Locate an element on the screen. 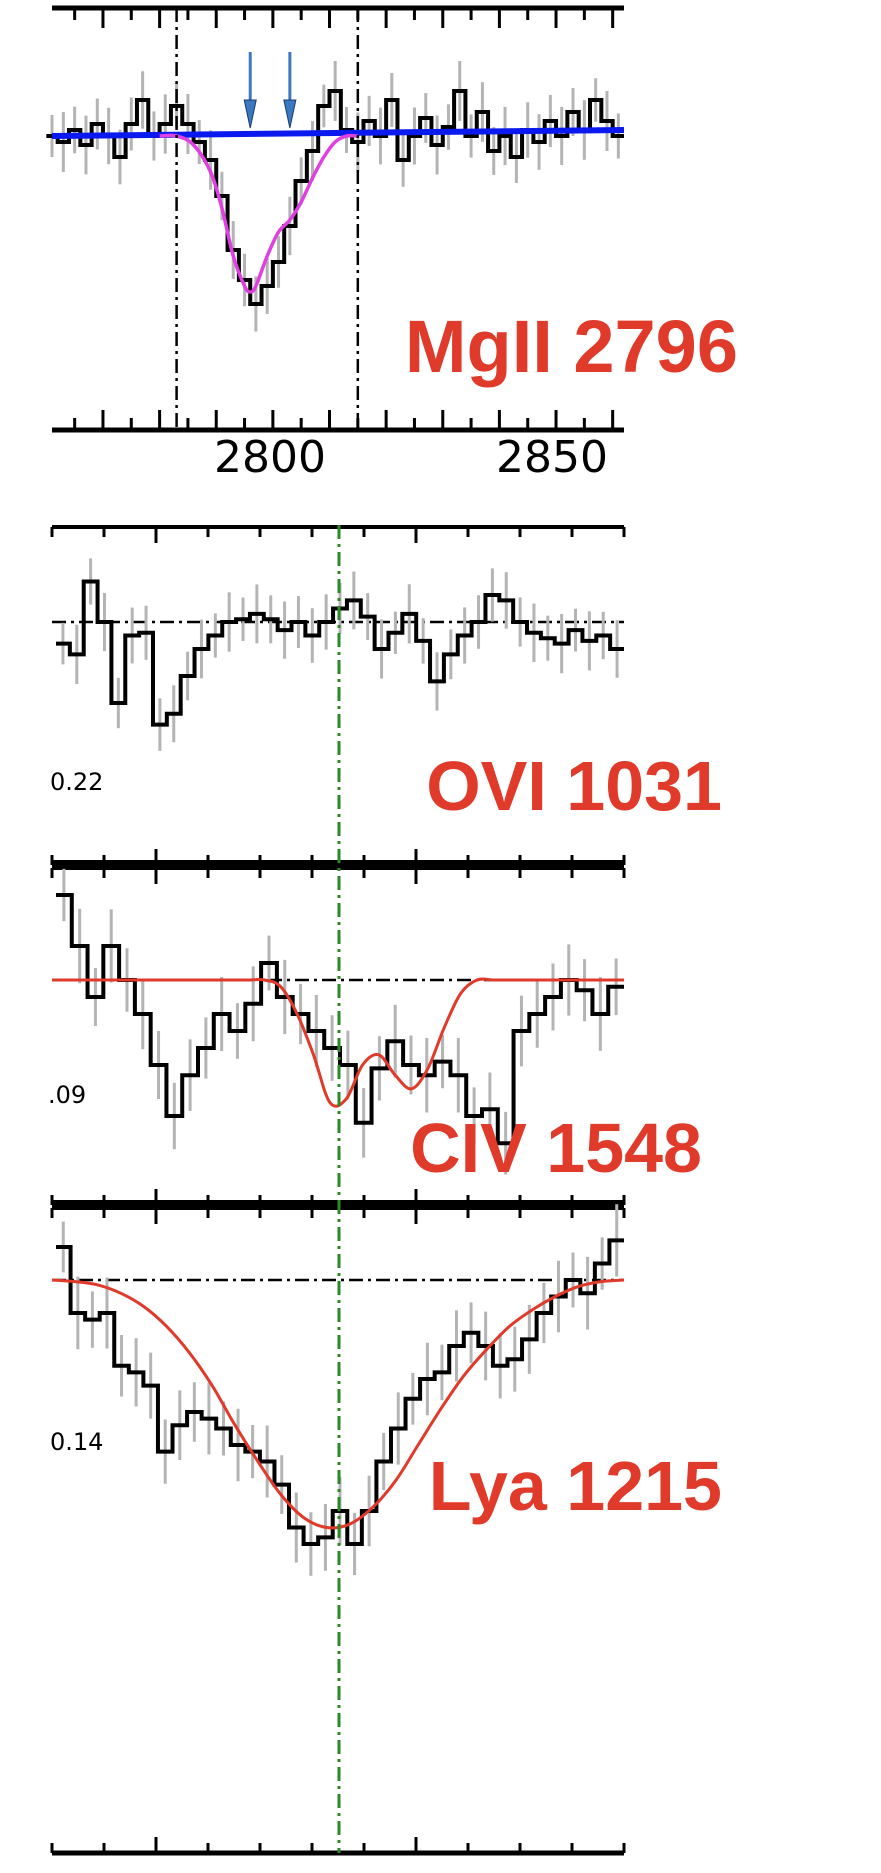 This screenshot has height=1873, width=881. ovi-y-tick-label: 0.22 is located at coordinates (76, 782).